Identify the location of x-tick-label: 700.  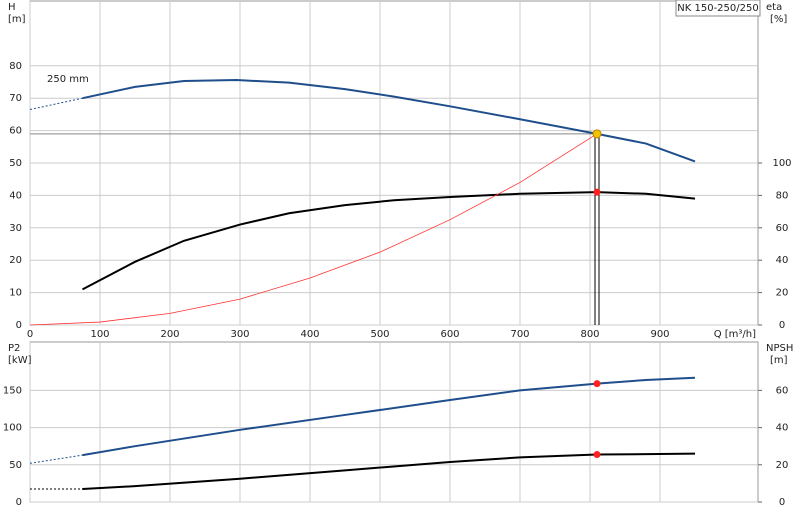
(519, 334).